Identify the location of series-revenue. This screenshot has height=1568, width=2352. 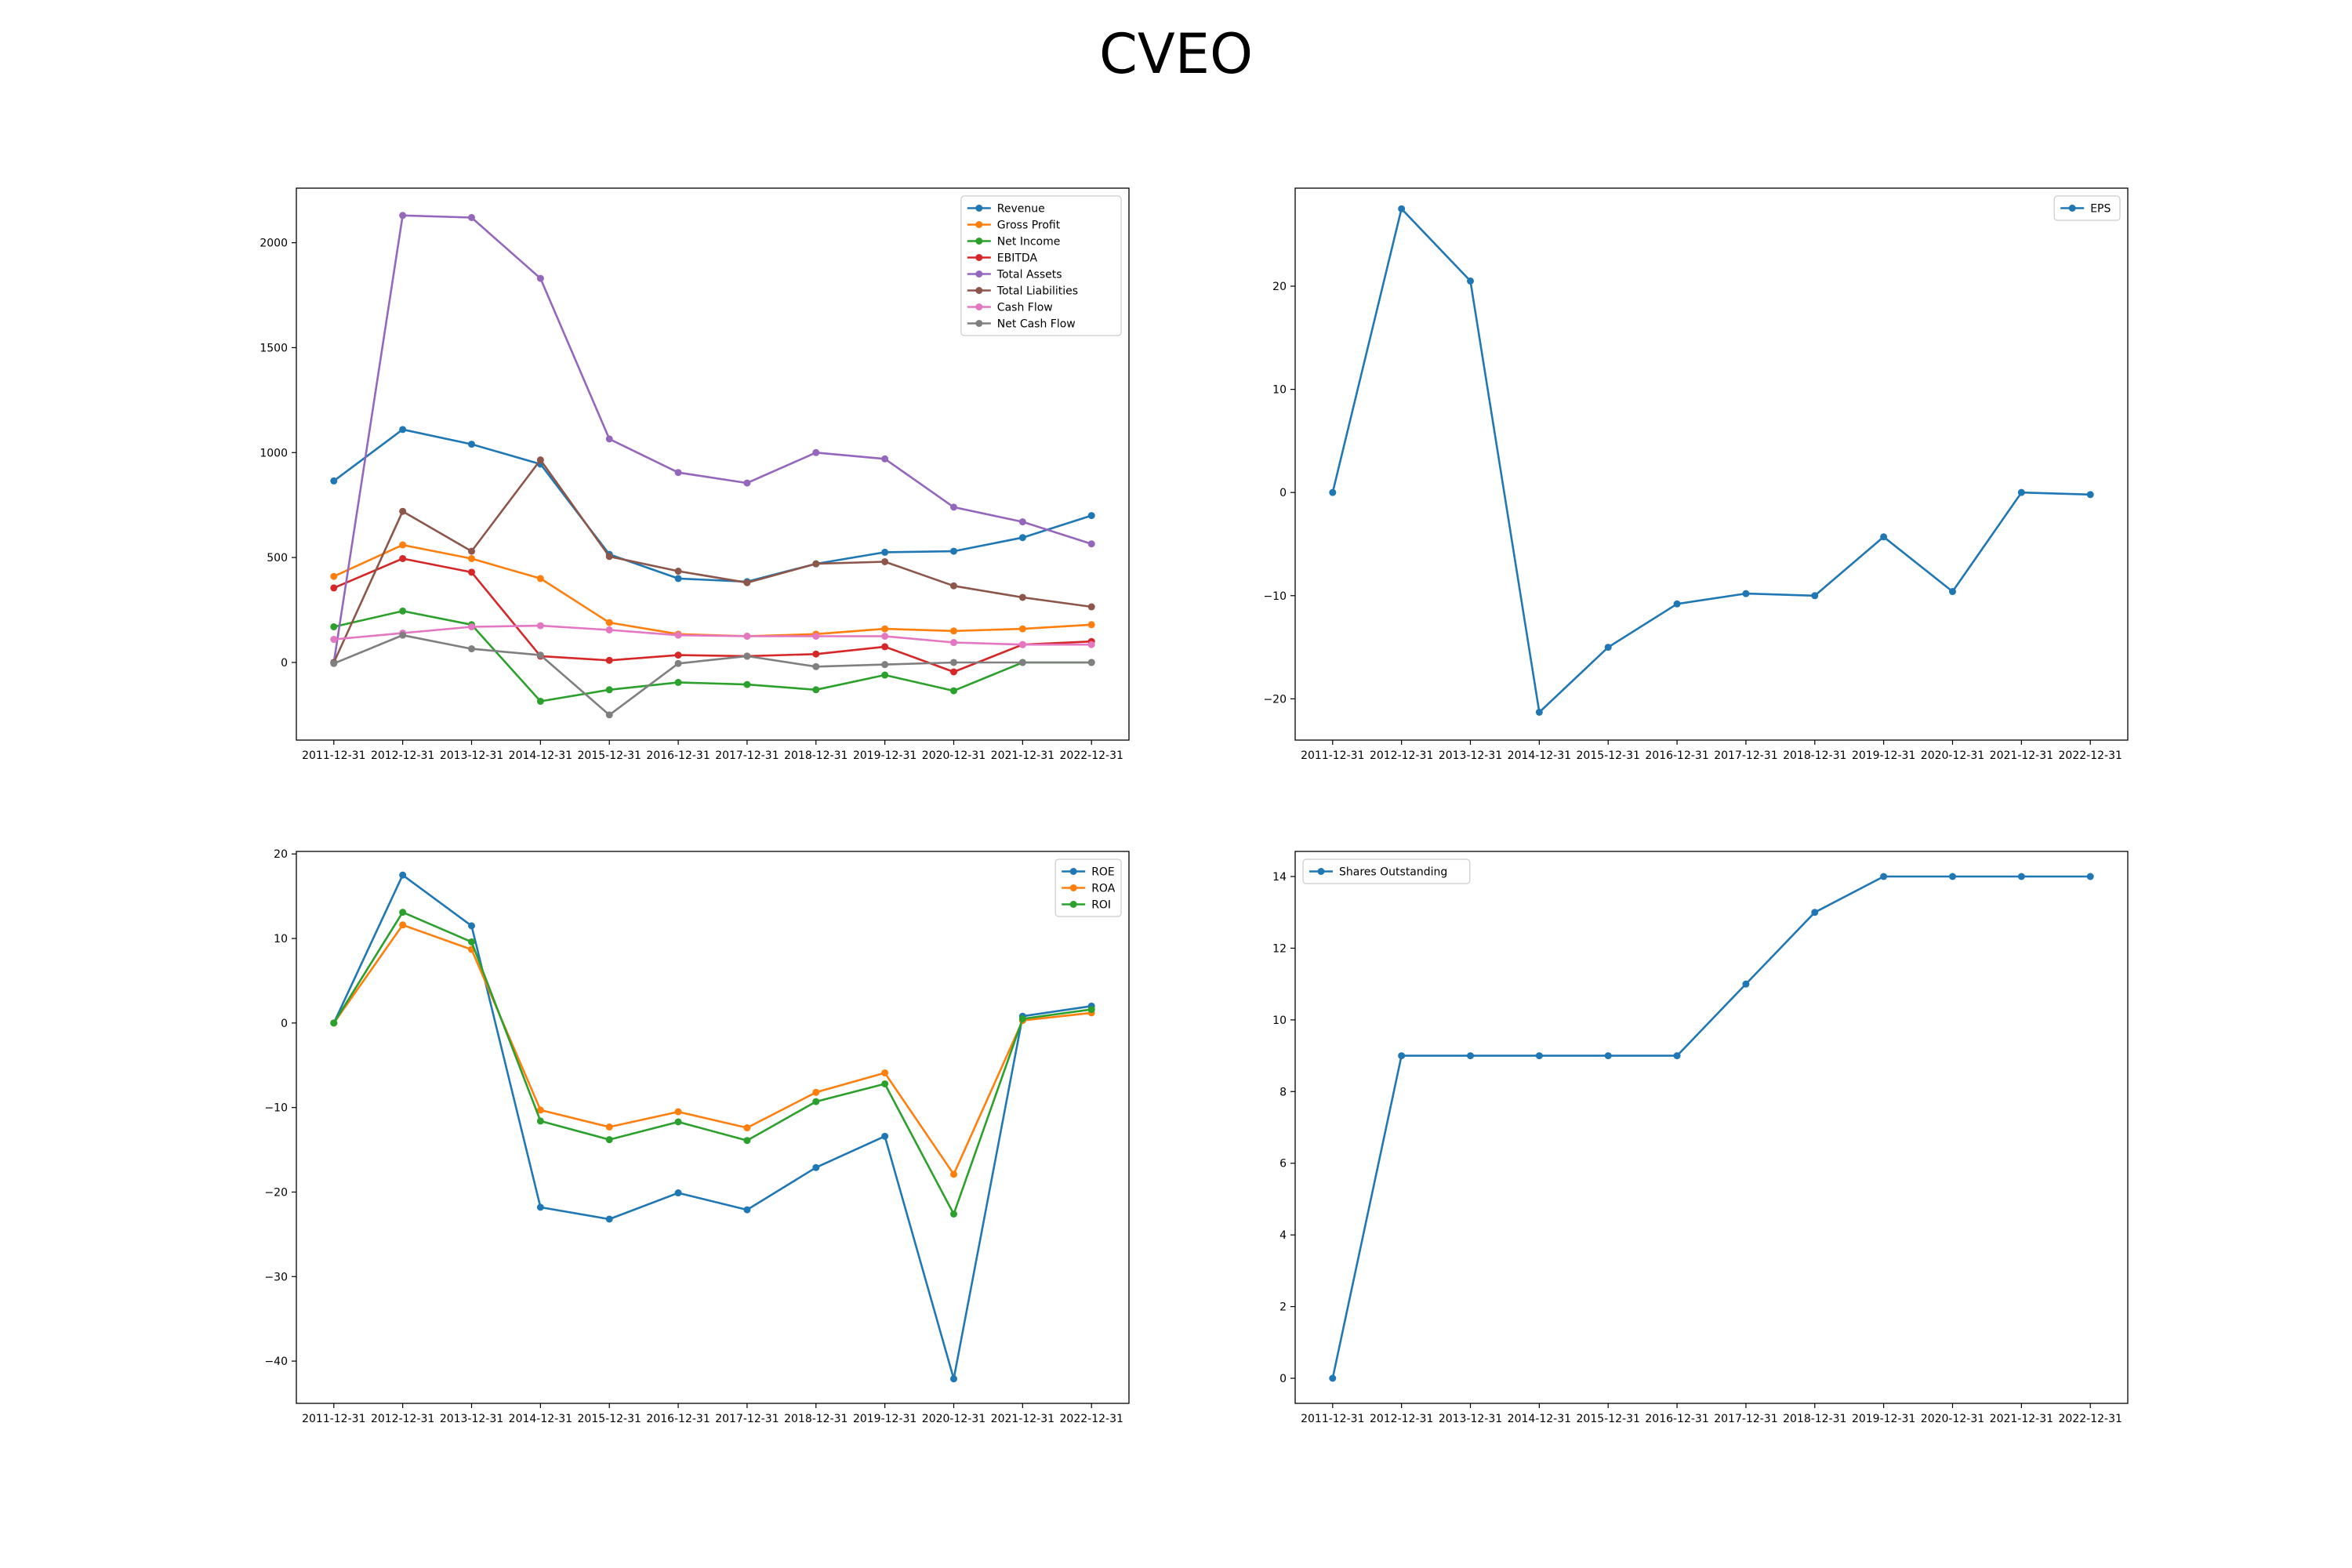
(712, 506).